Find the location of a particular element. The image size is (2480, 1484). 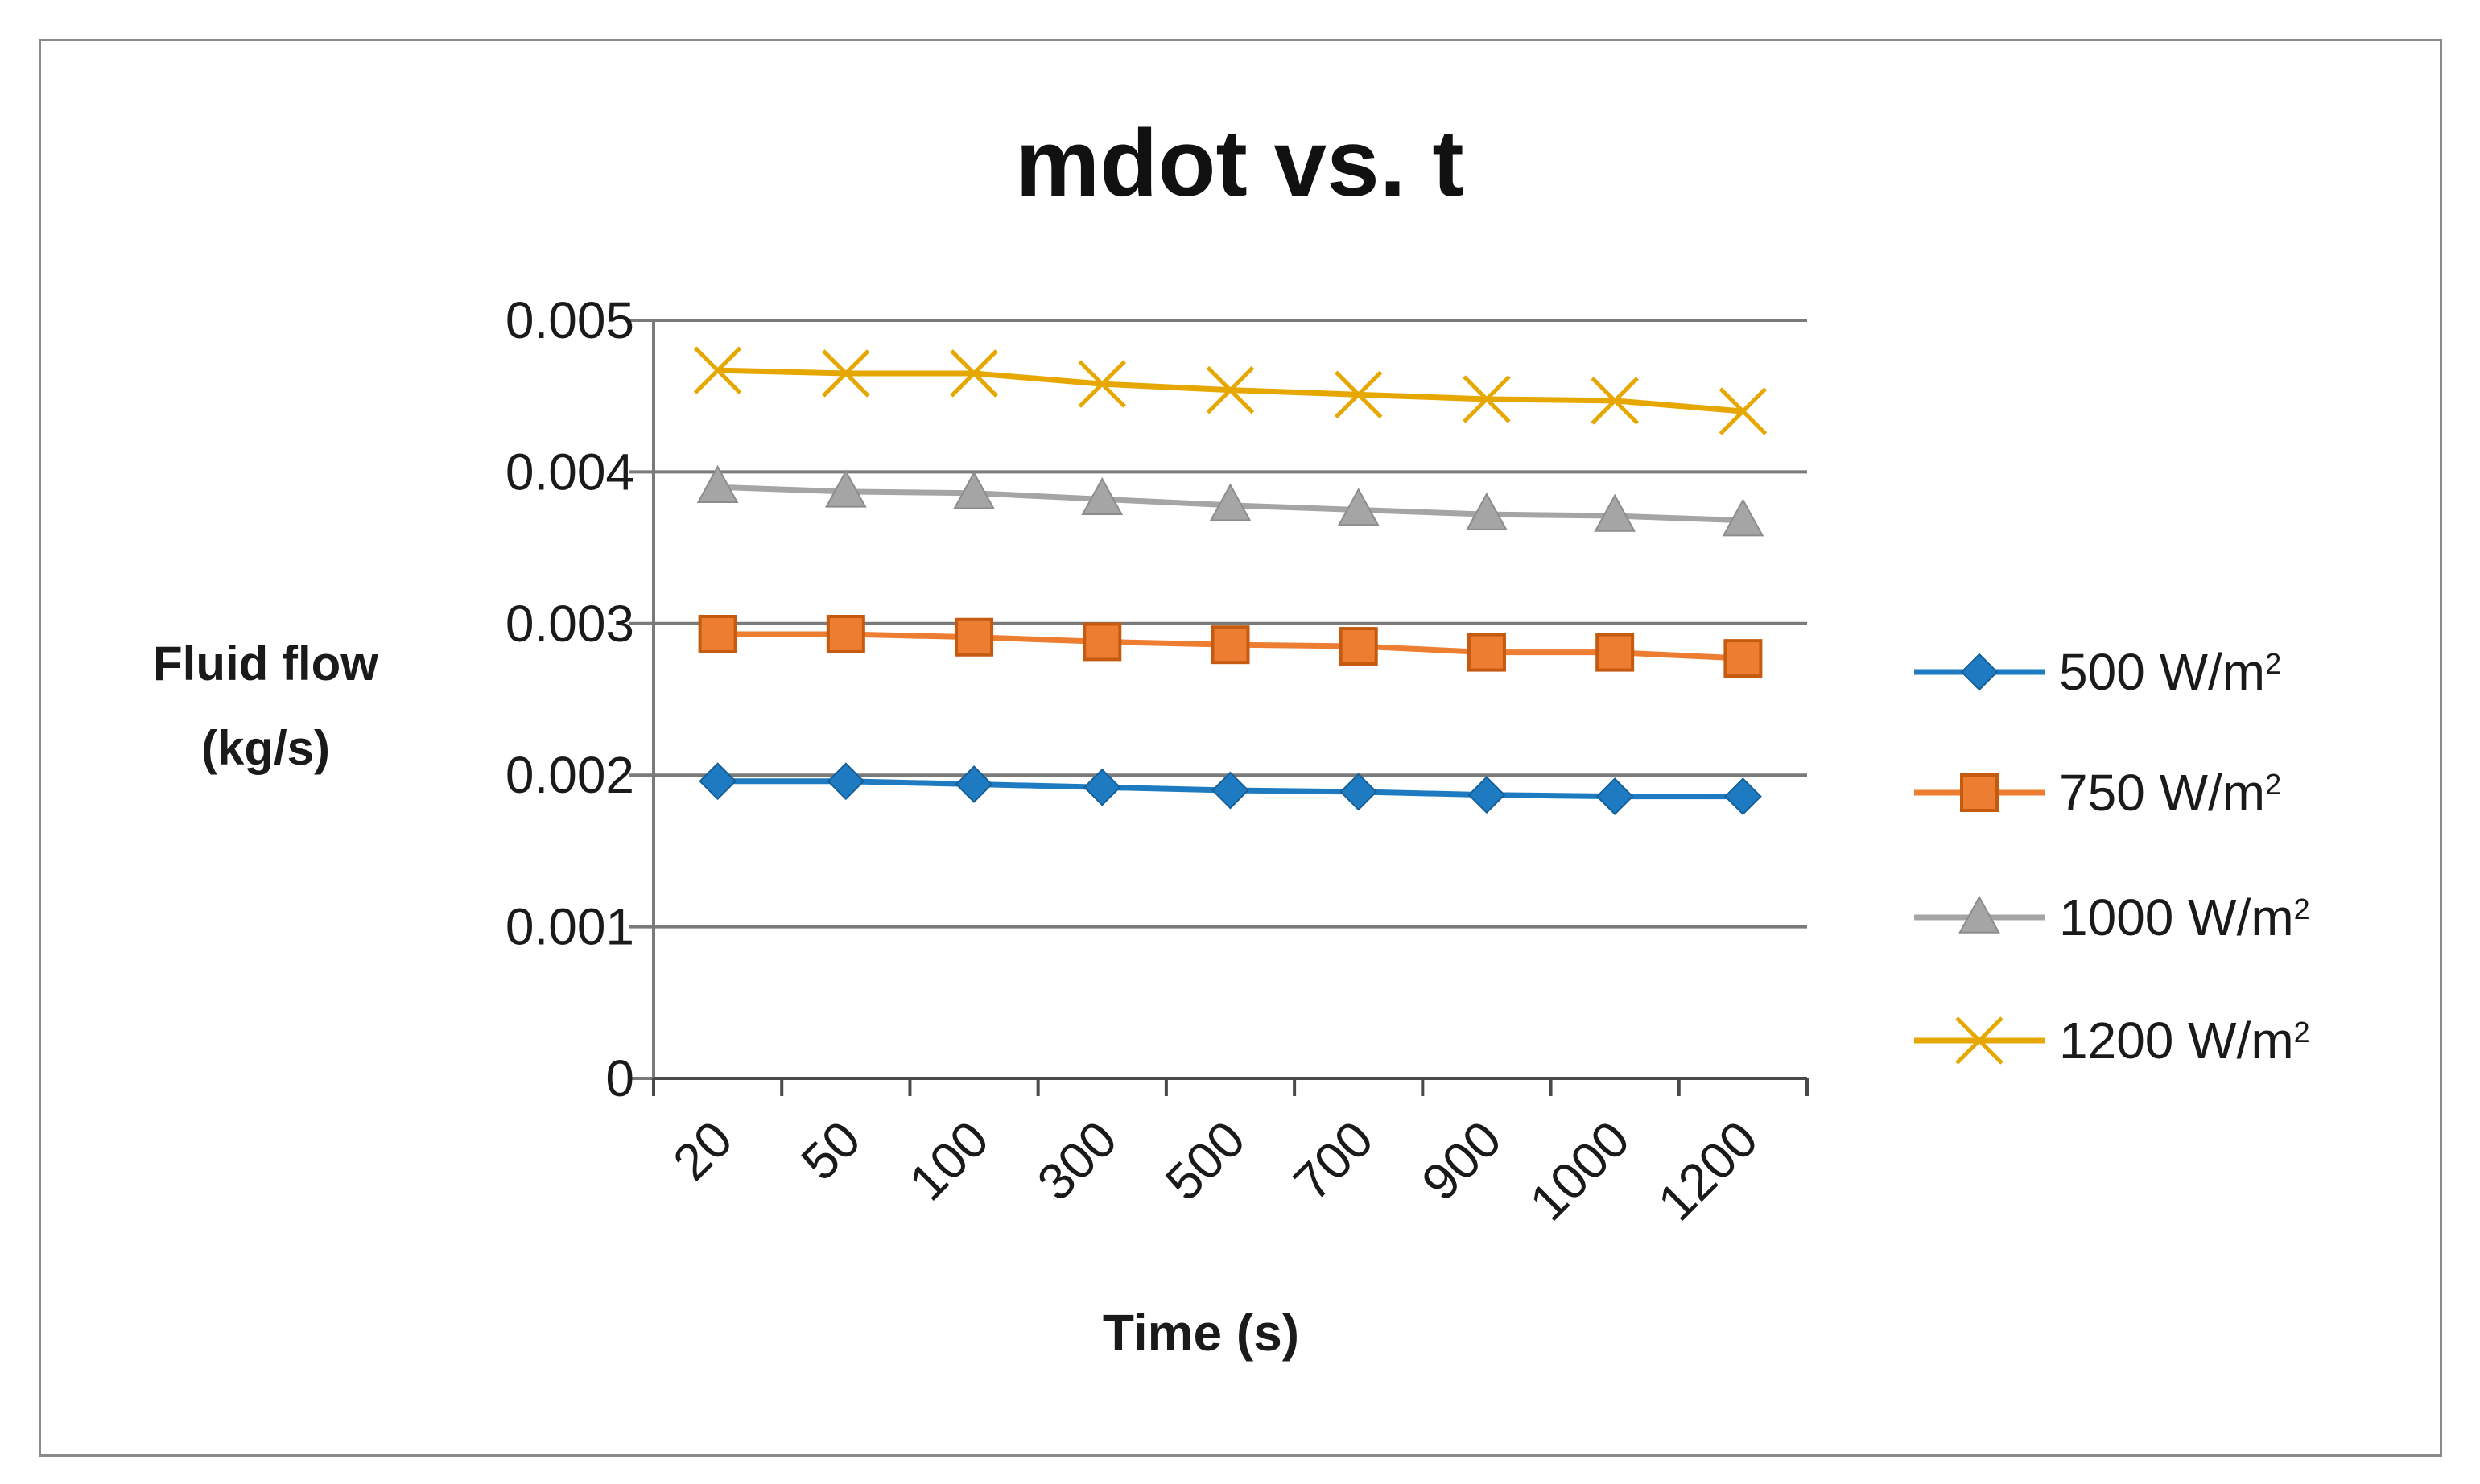

legend-entry: 500 W/m2 is located at coordinates (2098, 672).